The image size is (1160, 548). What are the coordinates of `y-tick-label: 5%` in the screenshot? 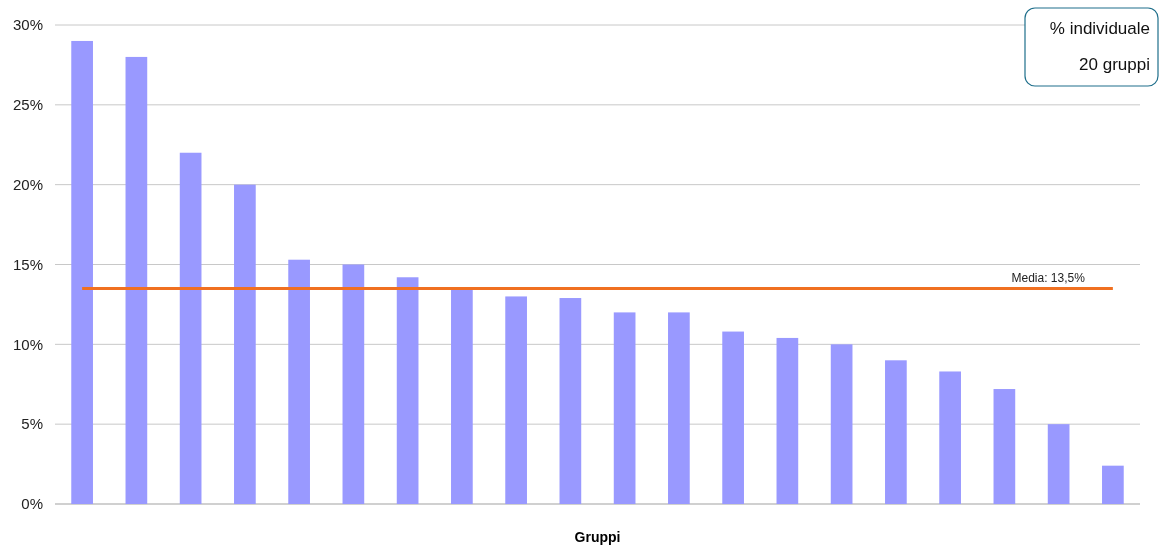 It's located at (32, 424).